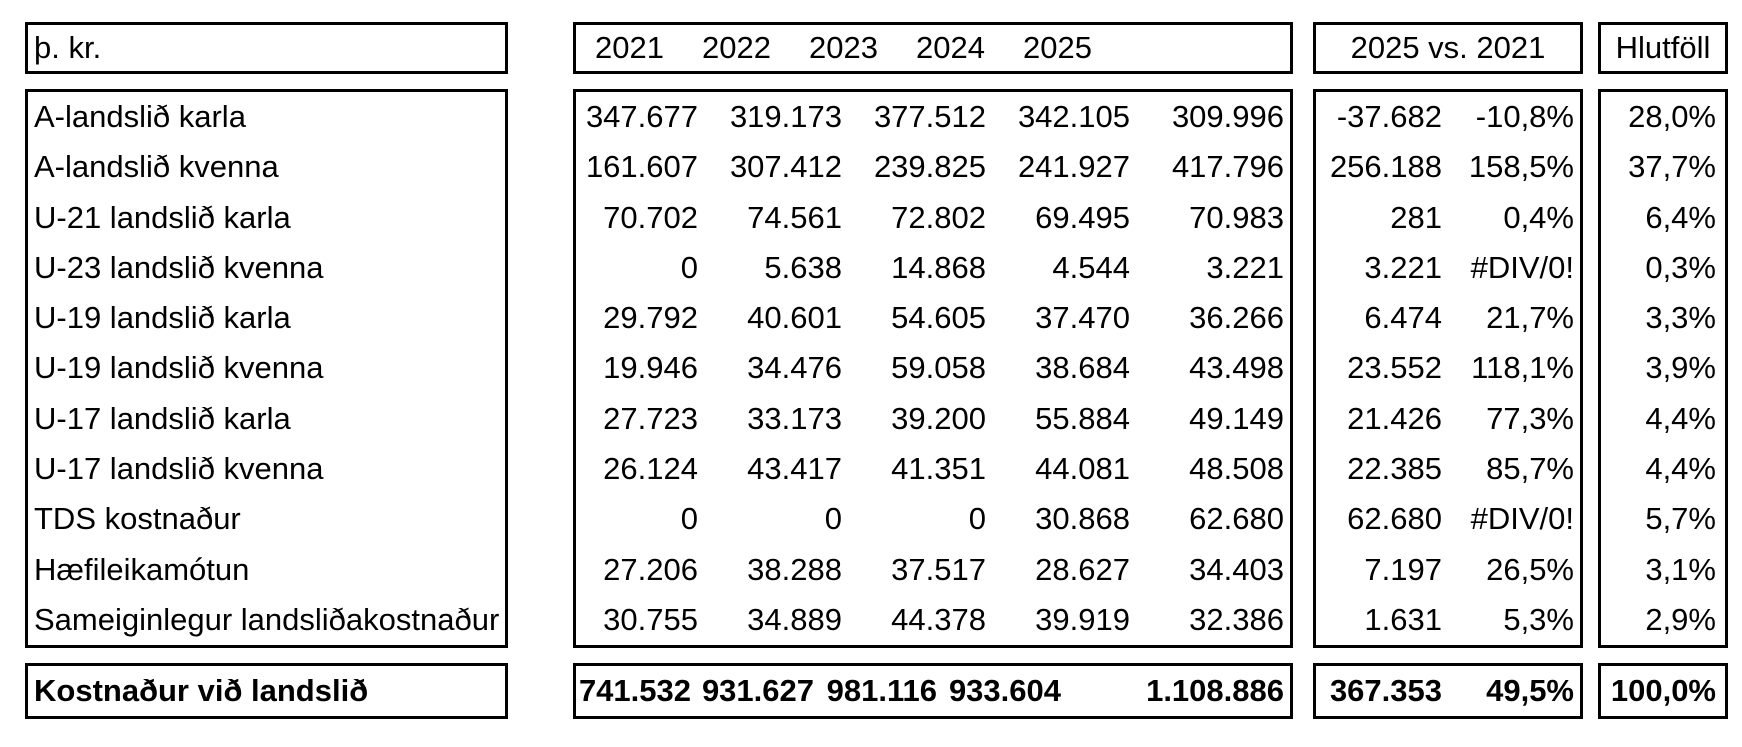 This screenshot has height=747, width=1742. I want to click on year-header: 2025, so click(1057, 47).